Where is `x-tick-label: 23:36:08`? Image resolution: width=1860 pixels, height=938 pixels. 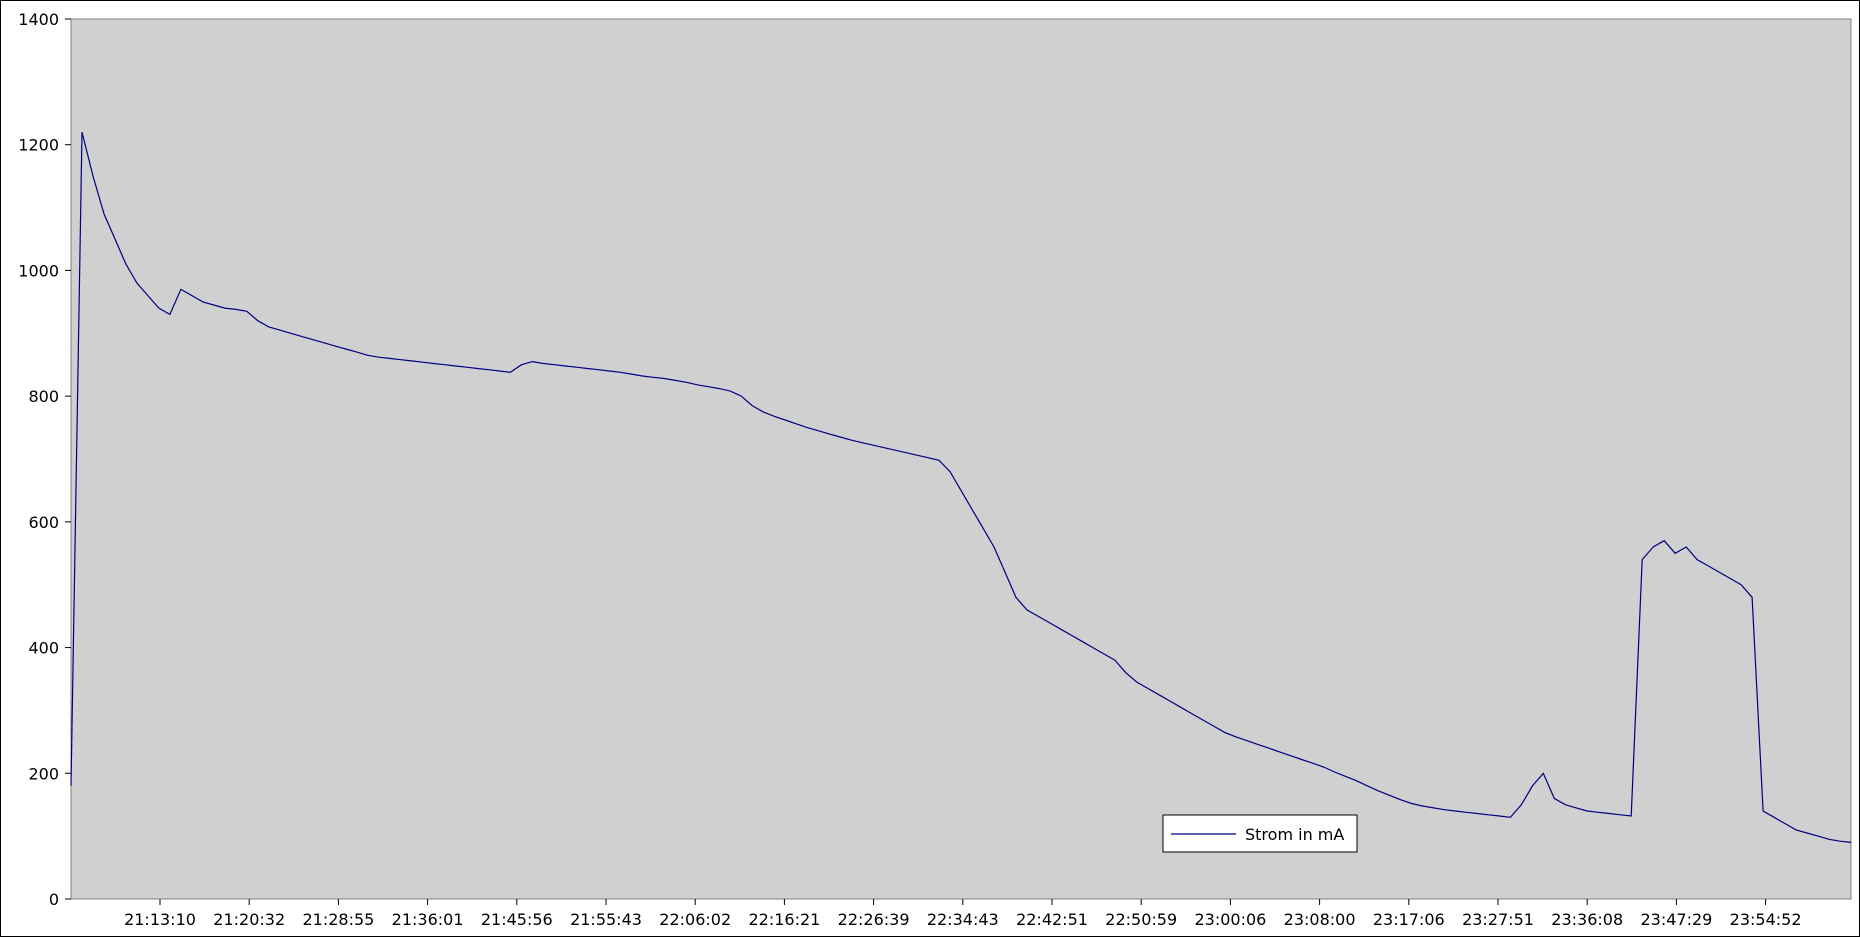
x-tick-label: 23:36:08 is located at coordinates (1587, 919).